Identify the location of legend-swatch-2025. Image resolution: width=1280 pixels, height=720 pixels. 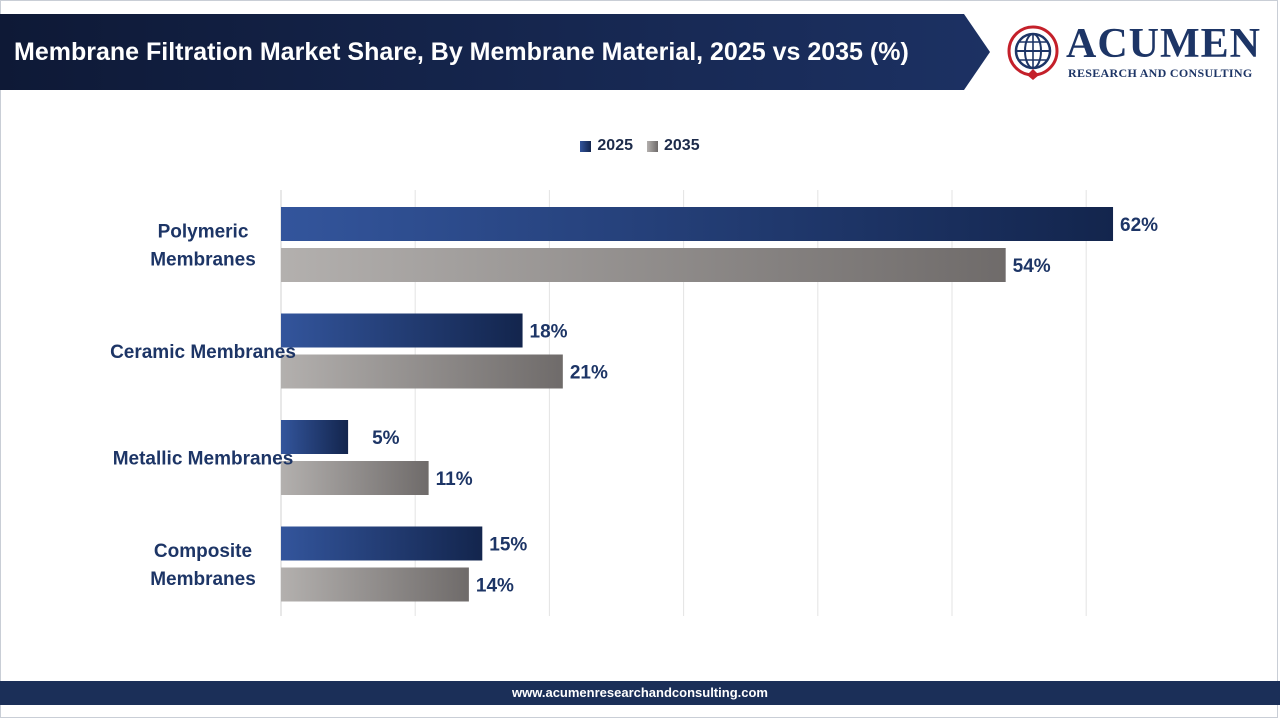
(586, 146).